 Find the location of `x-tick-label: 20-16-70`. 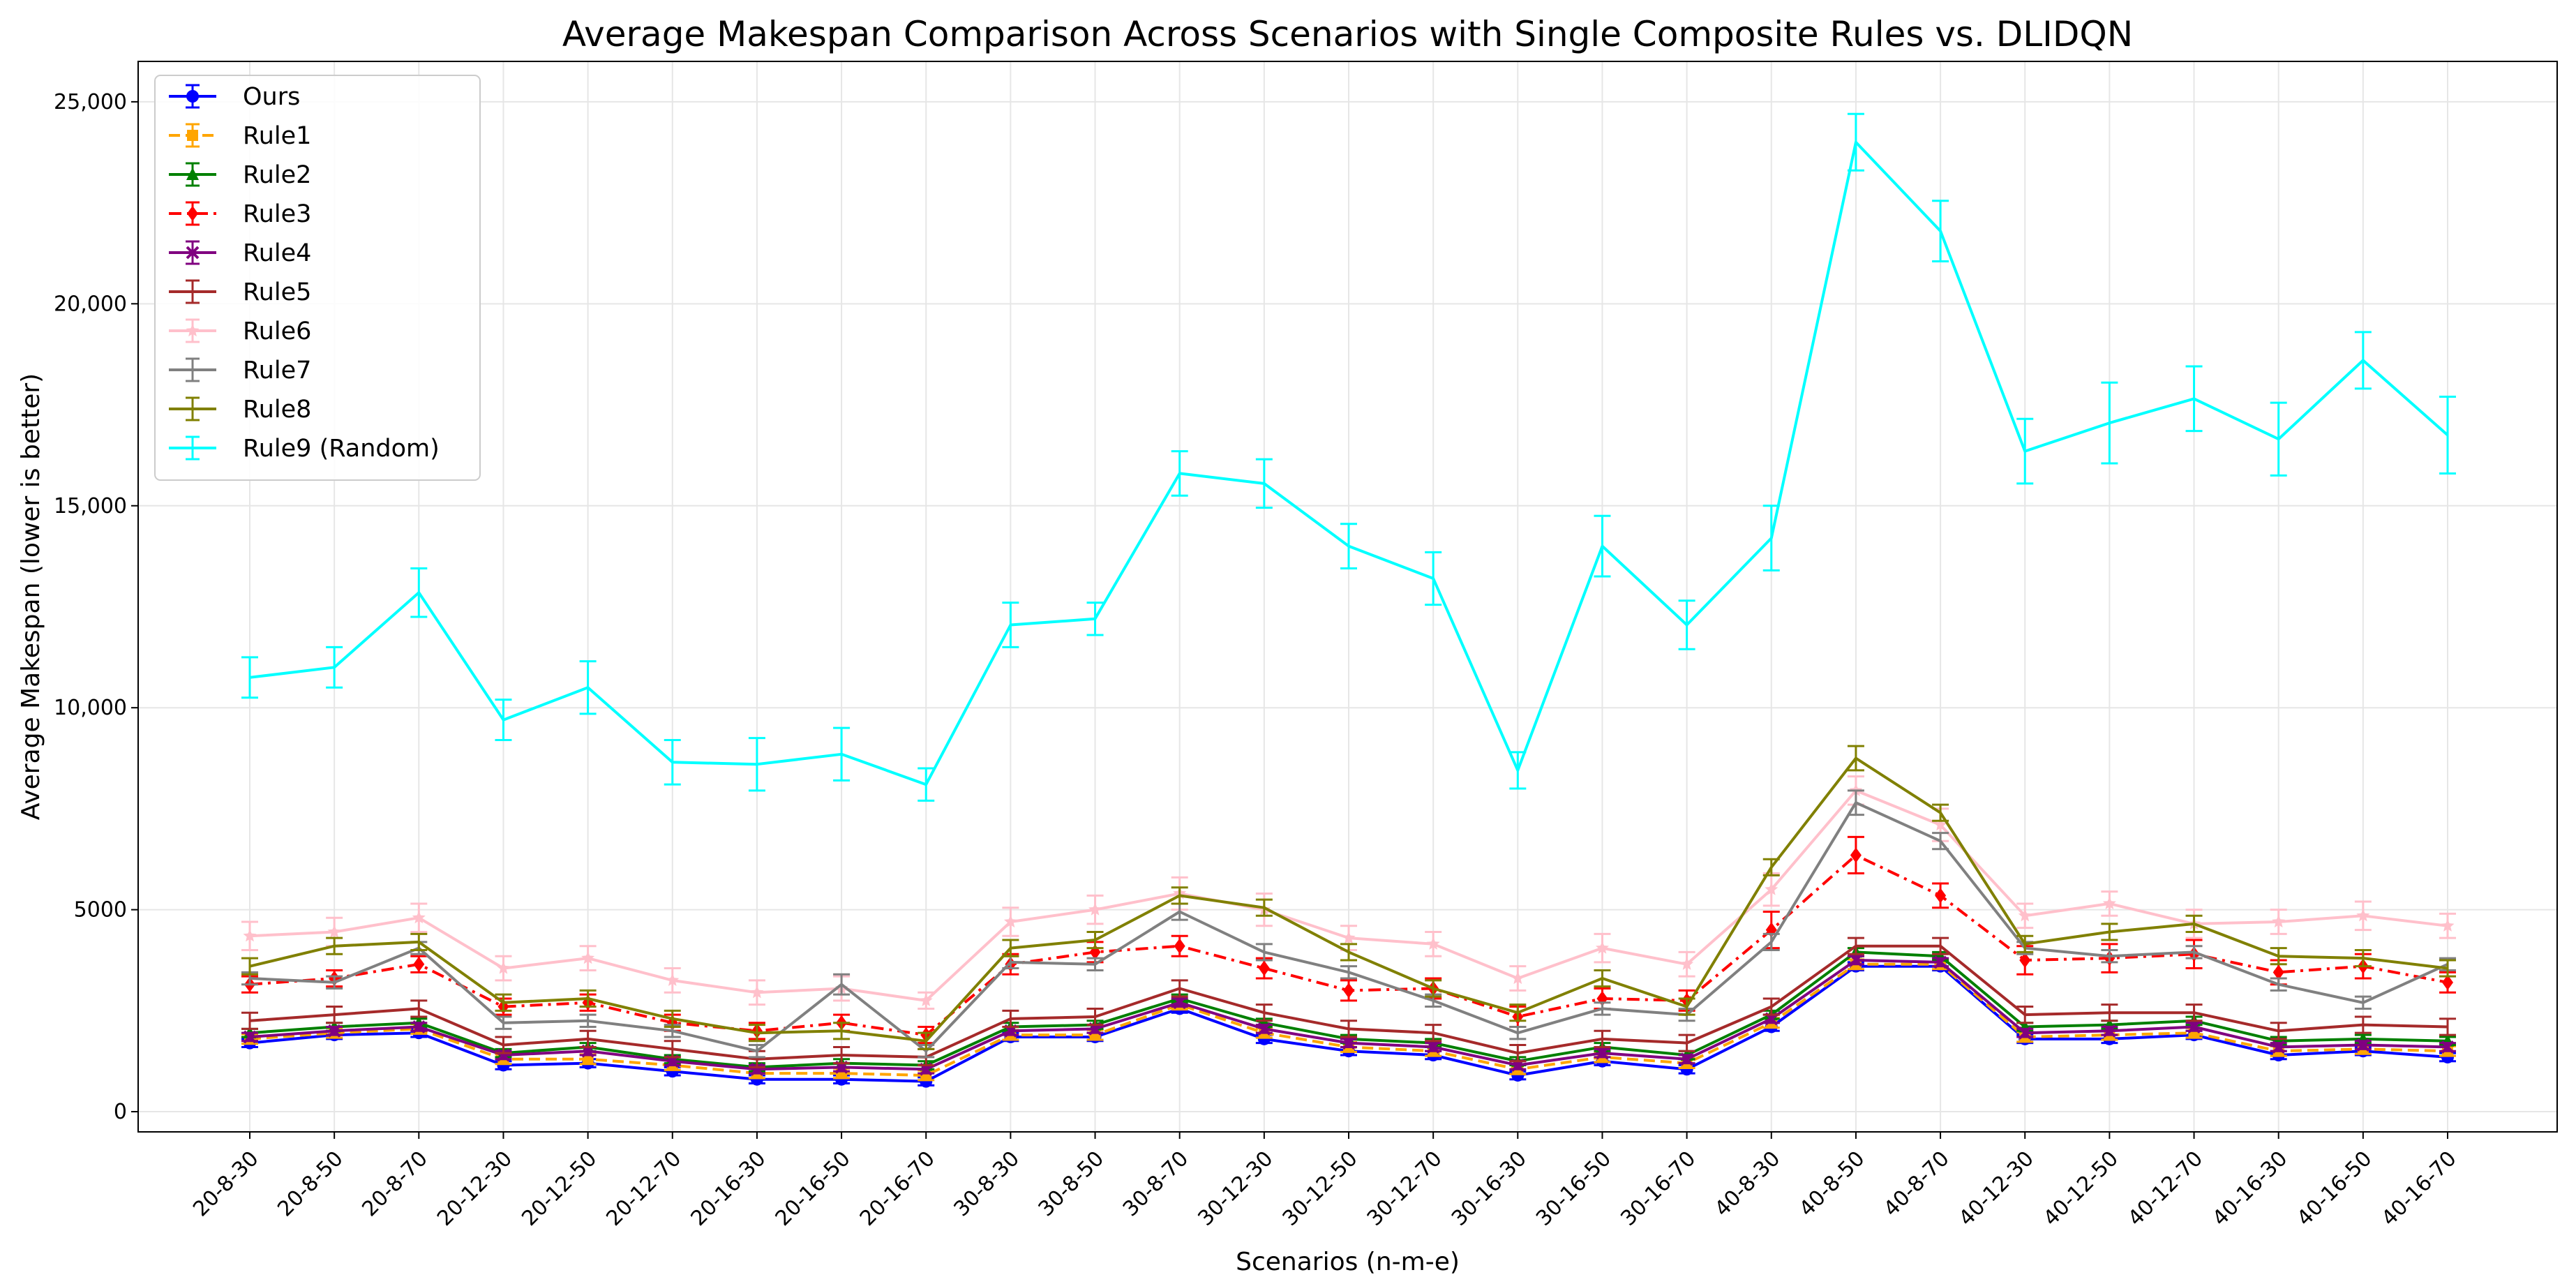

x-tick-label: 20-16-70 is located at coordinates (898, 1189).